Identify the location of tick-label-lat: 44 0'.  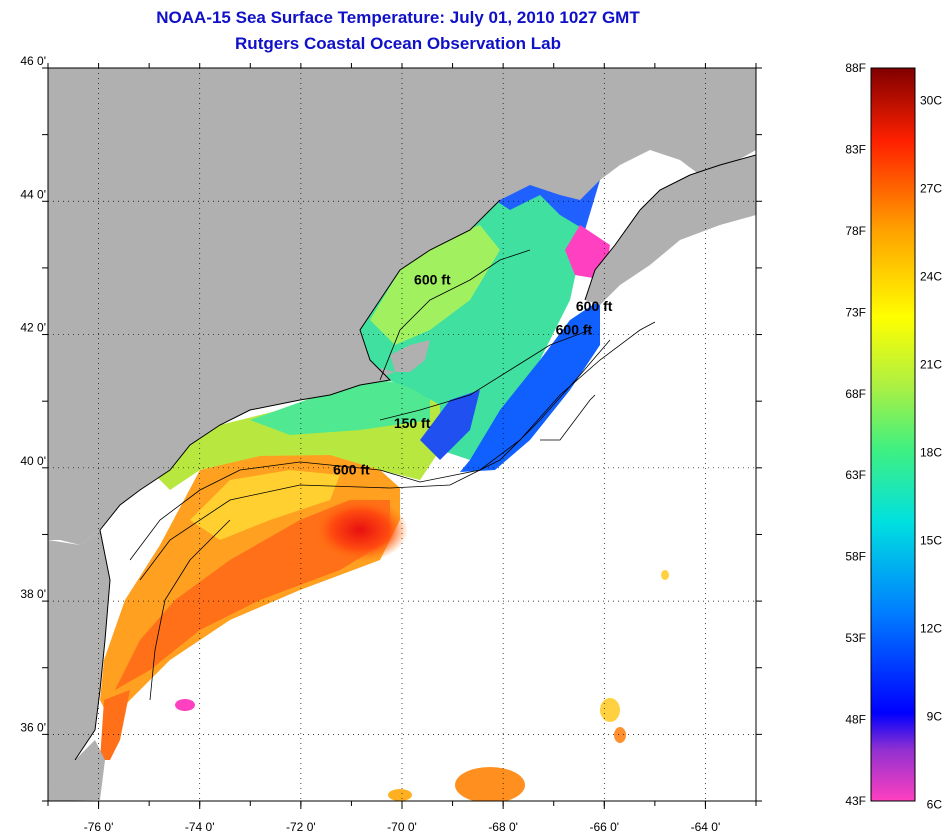
(33, 194).